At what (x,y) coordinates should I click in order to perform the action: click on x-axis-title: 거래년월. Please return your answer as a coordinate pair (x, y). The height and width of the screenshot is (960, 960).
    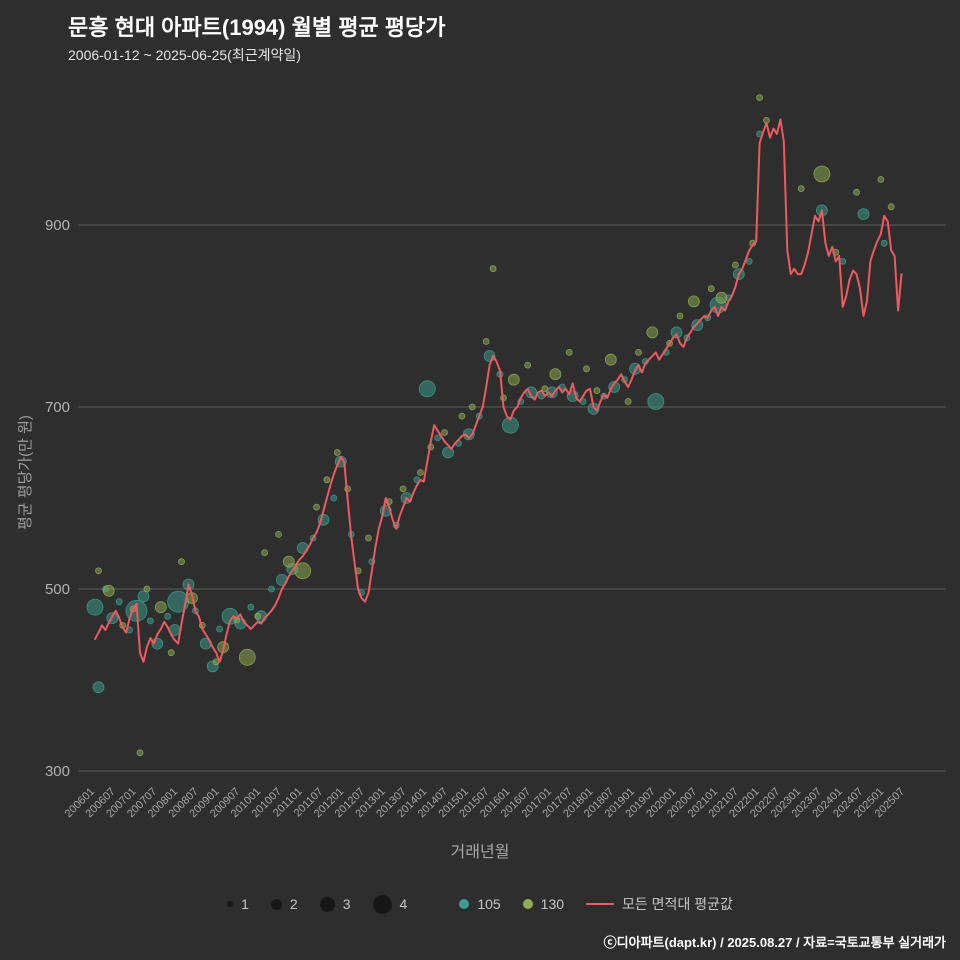
    Looking at the image, I should click on (480, 852).